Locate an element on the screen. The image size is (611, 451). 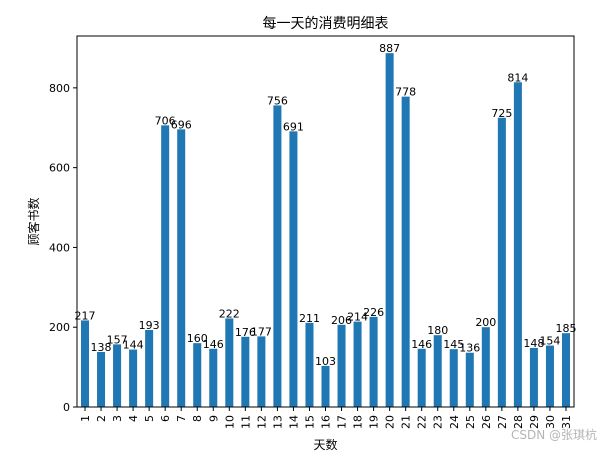
data-label-day-2: 138 is located at coordinates (101, 347).